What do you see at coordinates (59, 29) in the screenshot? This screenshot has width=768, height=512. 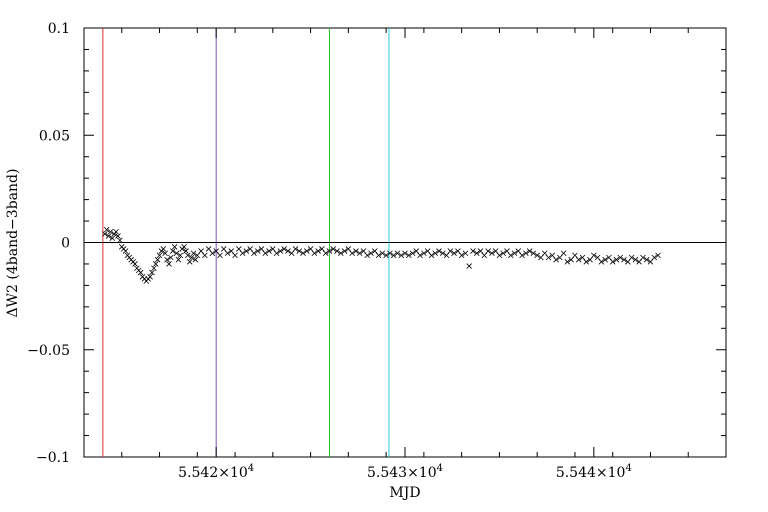 I see `y-tick-label: 0.1` at bounding box center [59, 29].